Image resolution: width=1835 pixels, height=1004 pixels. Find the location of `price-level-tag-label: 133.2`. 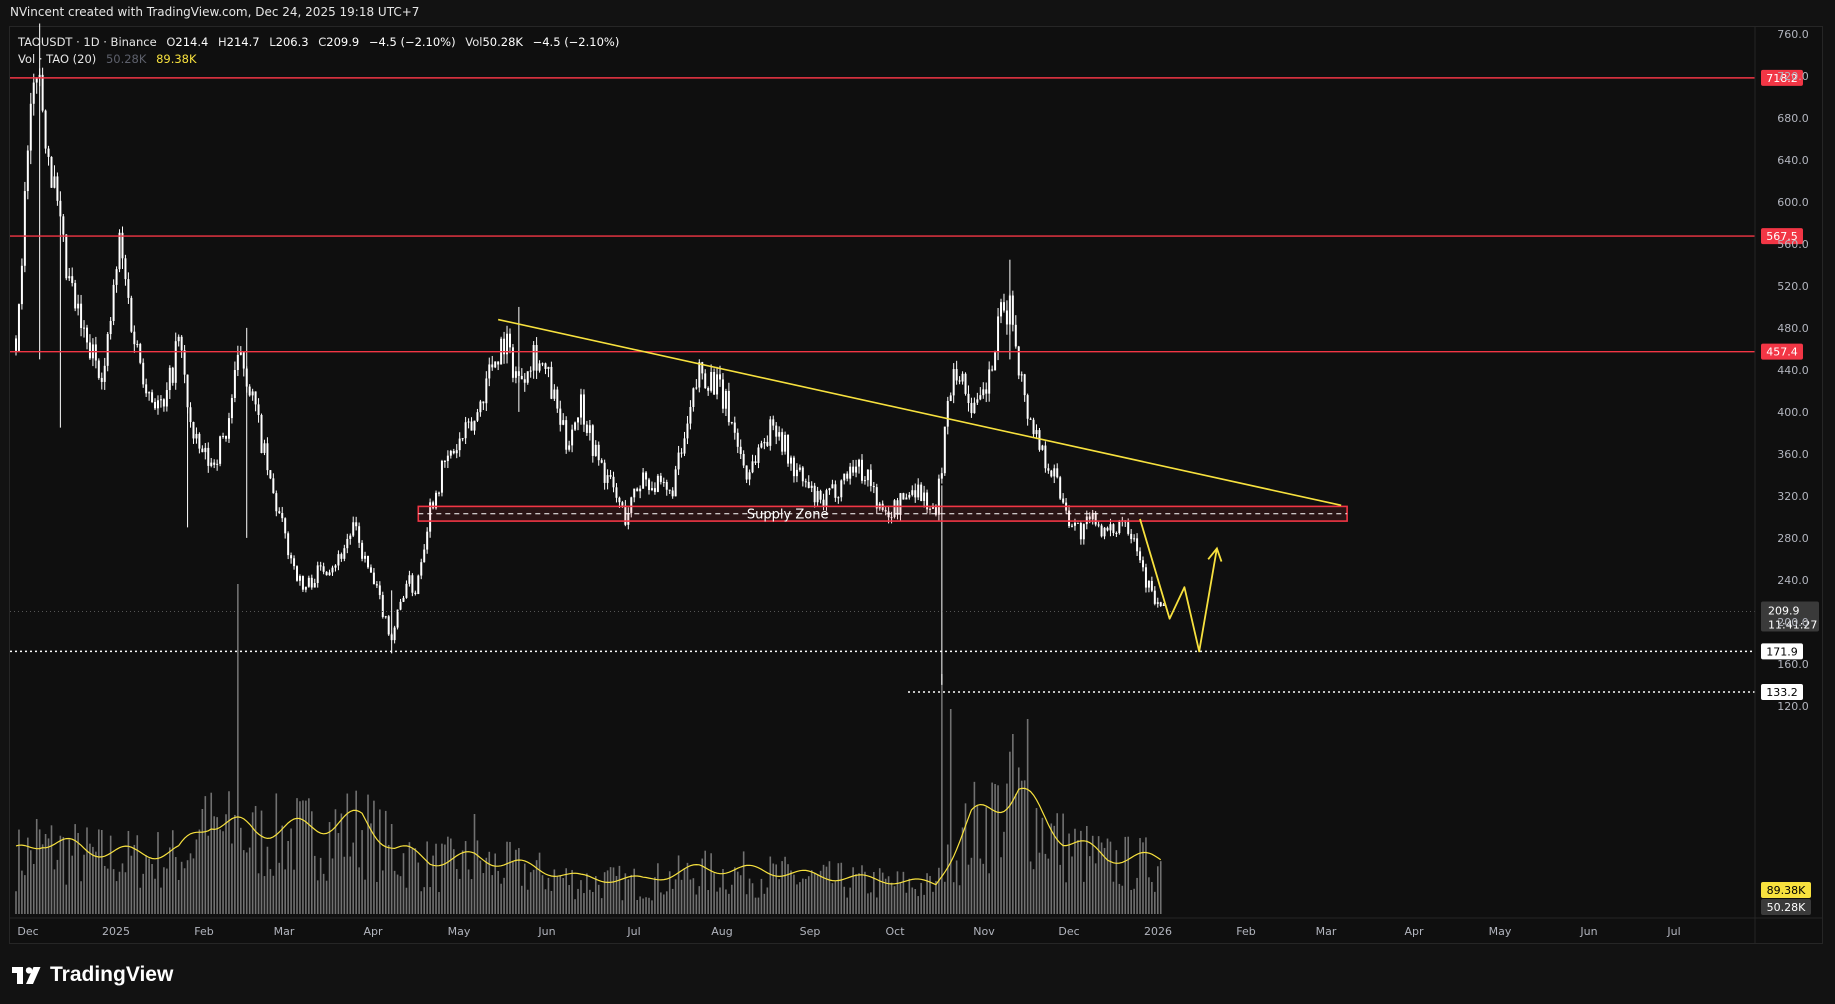

price-level-tag-label: 133.2 is located at coordinates (1782, 692).